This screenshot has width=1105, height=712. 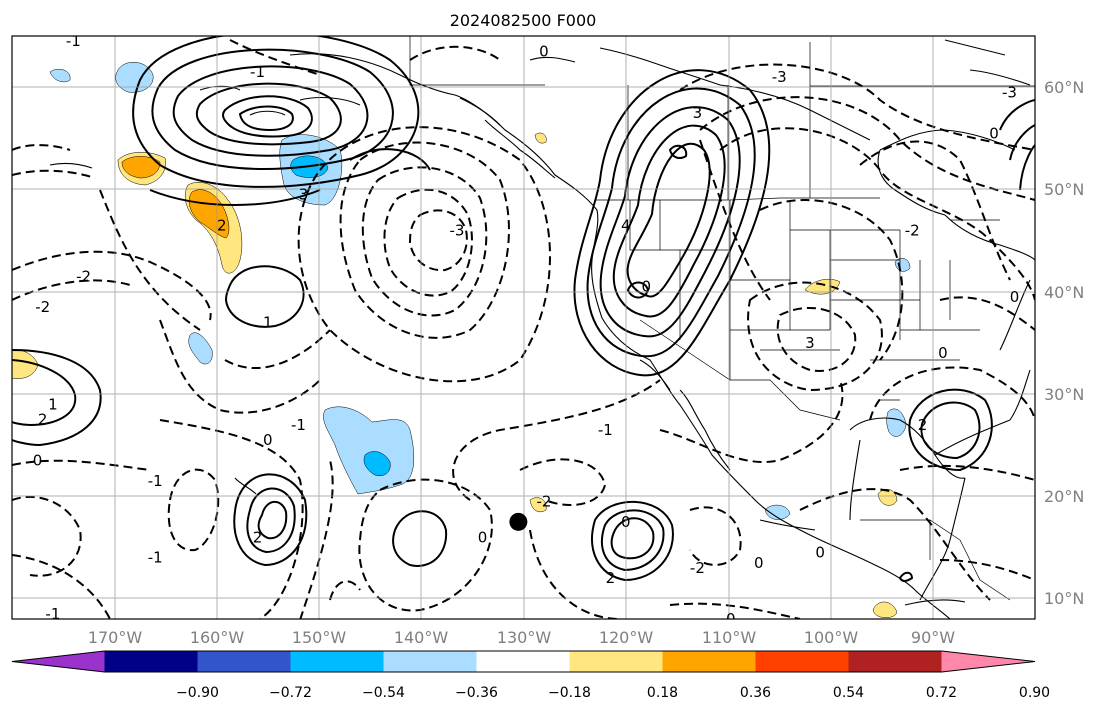 I want to click on lon-label-90w: 90°W, so click(x=933, y=637).